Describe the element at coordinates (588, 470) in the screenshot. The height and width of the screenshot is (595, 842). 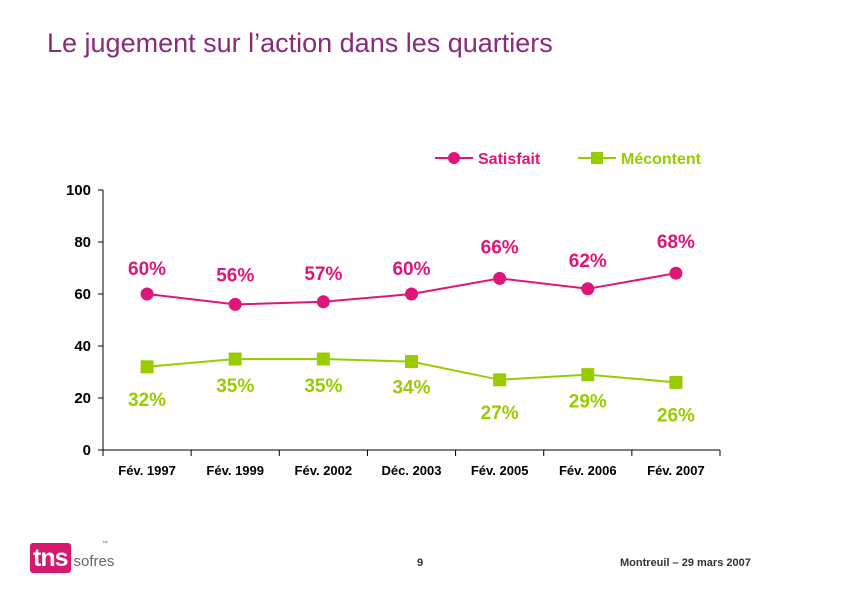
I see `x-tick-label: Fév. 2006` at that location.